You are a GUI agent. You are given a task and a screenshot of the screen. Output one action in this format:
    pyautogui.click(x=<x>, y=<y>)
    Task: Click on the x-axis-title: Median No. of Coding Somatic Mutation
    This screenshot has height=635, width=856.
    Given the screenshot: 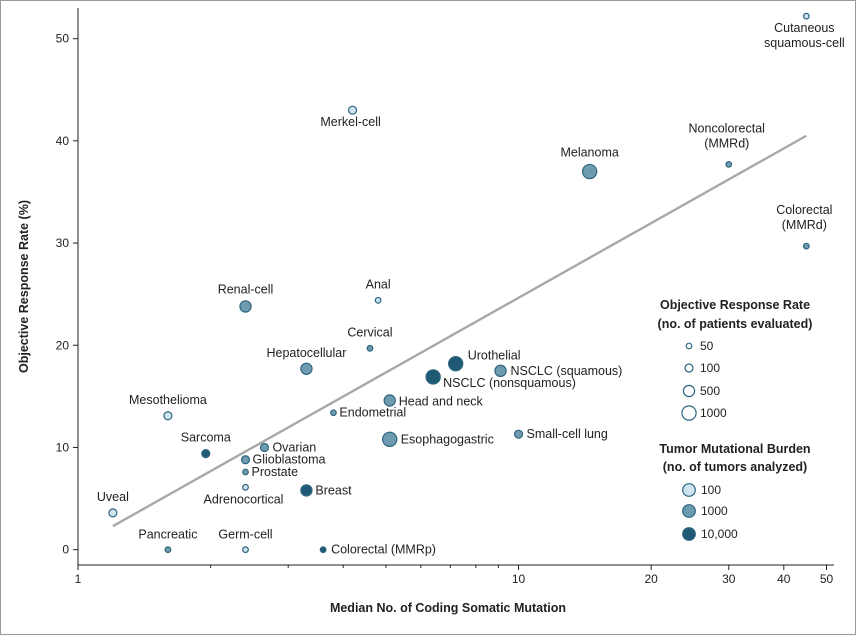 What is the action you would take?
    pyautogui.click(x=448, y=608)
    